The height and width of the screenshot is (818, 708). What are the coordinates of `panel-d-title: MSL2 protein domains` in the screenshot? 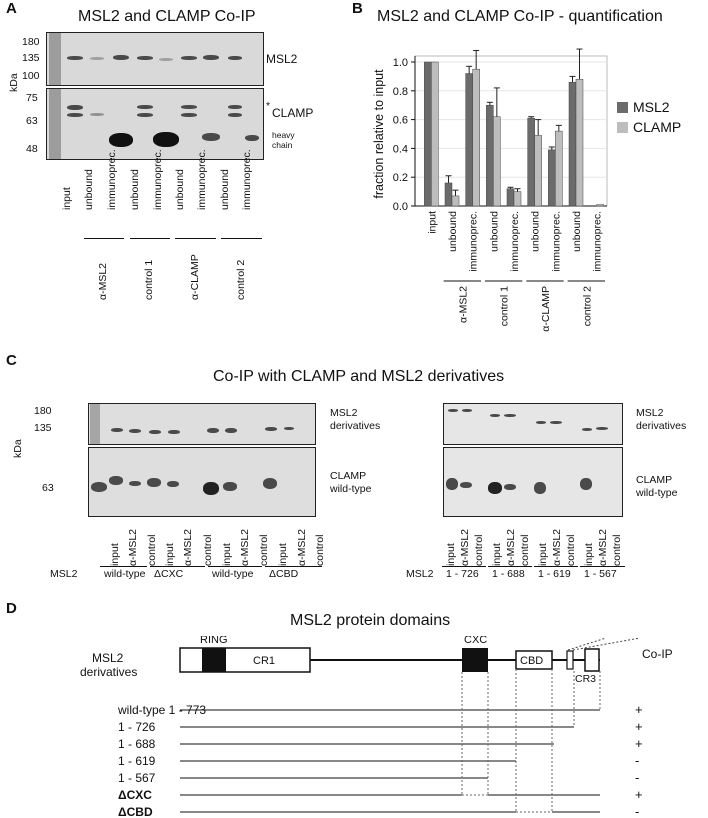 It's located at (370, 620).